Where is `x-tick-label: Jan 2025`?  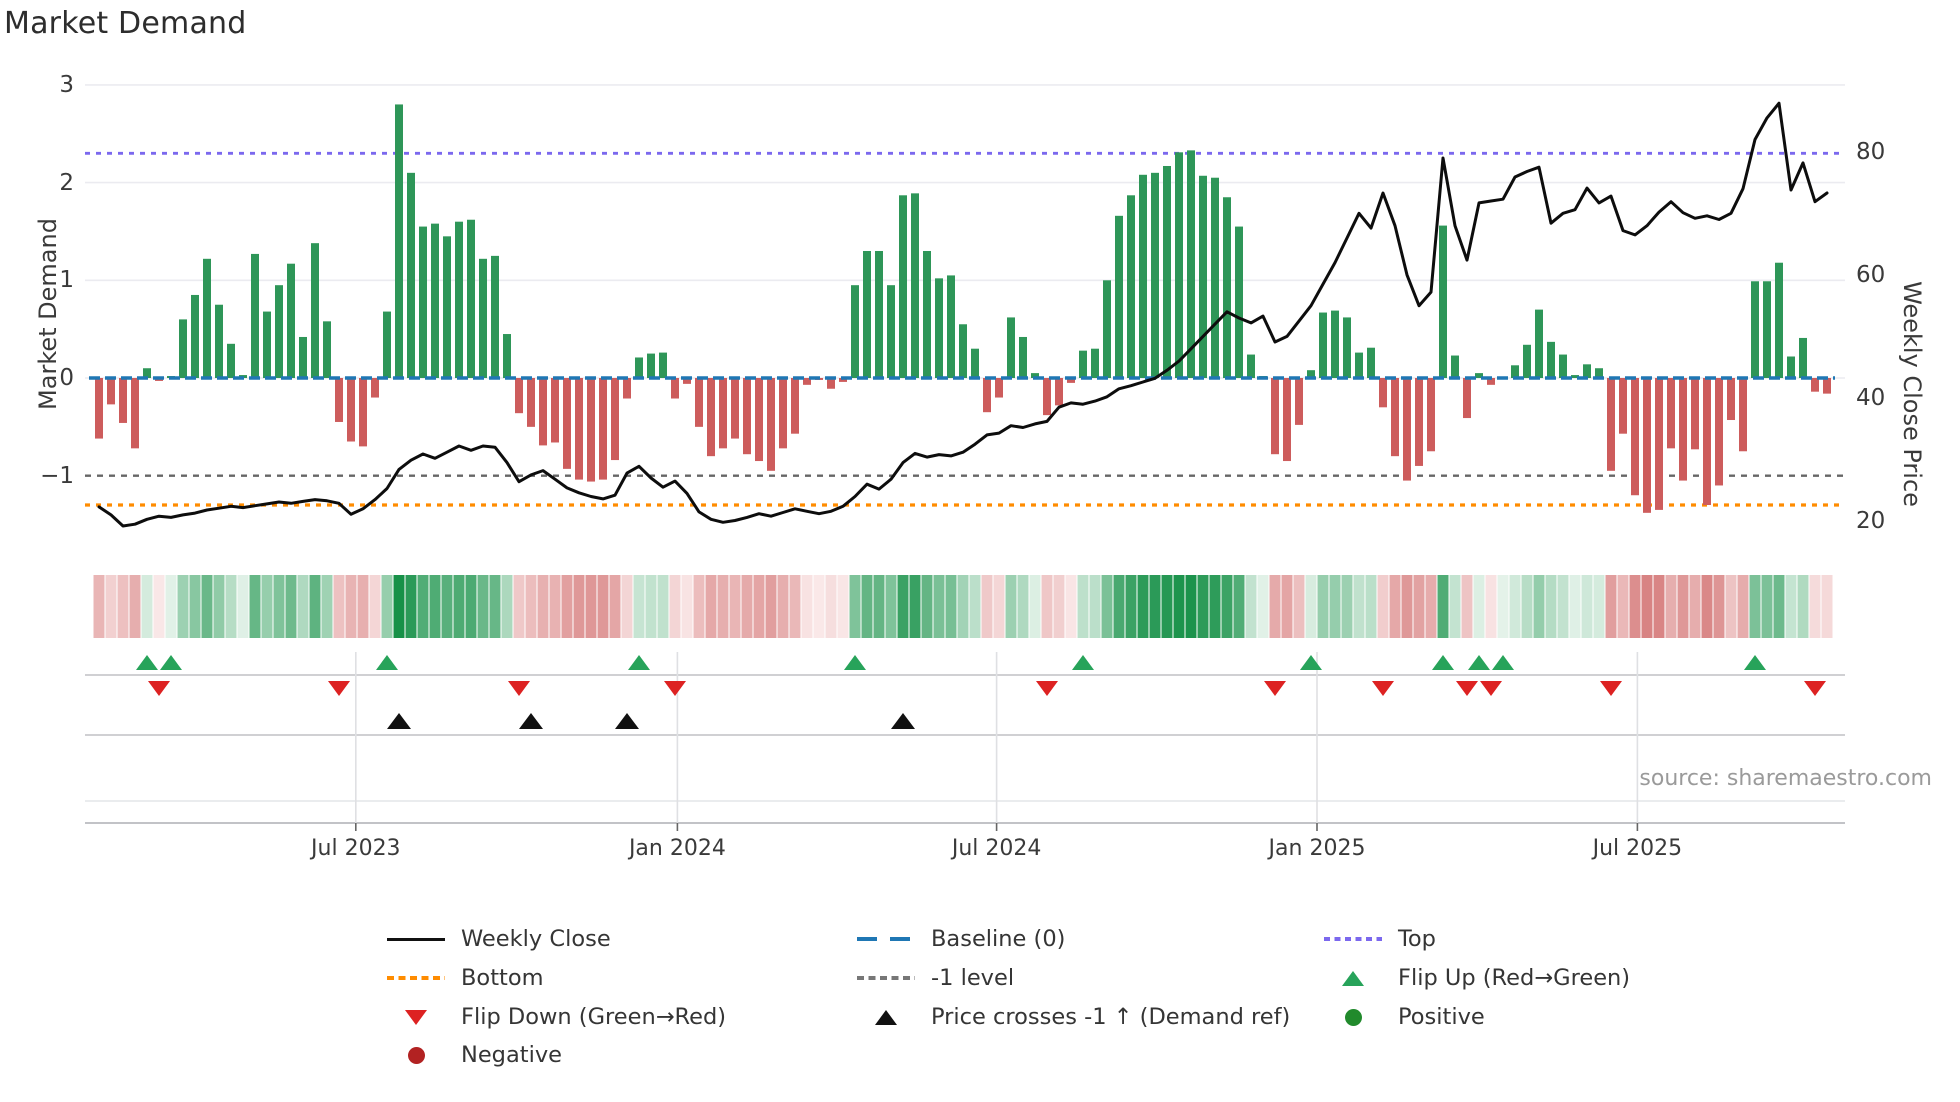 x-tick-label: Jan 2025 is located at coordinates (1317, 848).